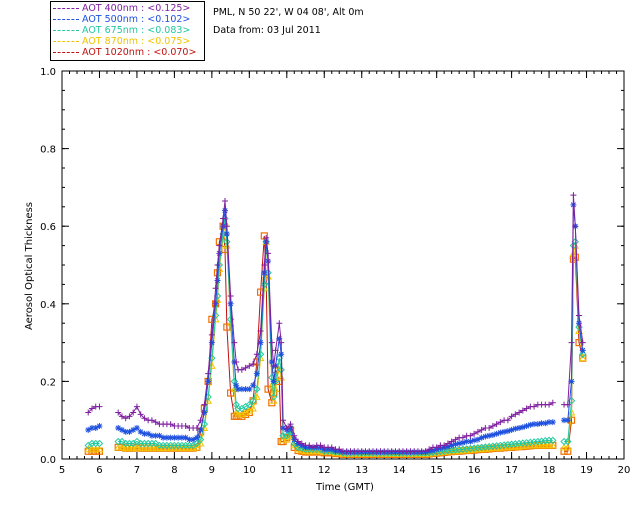 The image size is (640, 512). What do you see at coordinates (121, 41) in the screenshot?
I see `legend-item-870: AOT 870nm : <0.075>` at bounding box center [121, 41].